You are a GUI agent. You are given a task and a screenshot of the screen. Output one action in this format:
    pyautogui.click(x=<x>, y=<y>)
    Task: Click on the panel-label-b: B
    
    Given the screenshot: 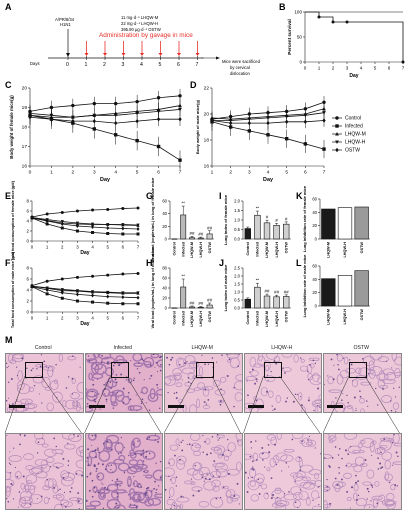 What is the action you would take?
    pyautogui.click(x=282, y=7)
    